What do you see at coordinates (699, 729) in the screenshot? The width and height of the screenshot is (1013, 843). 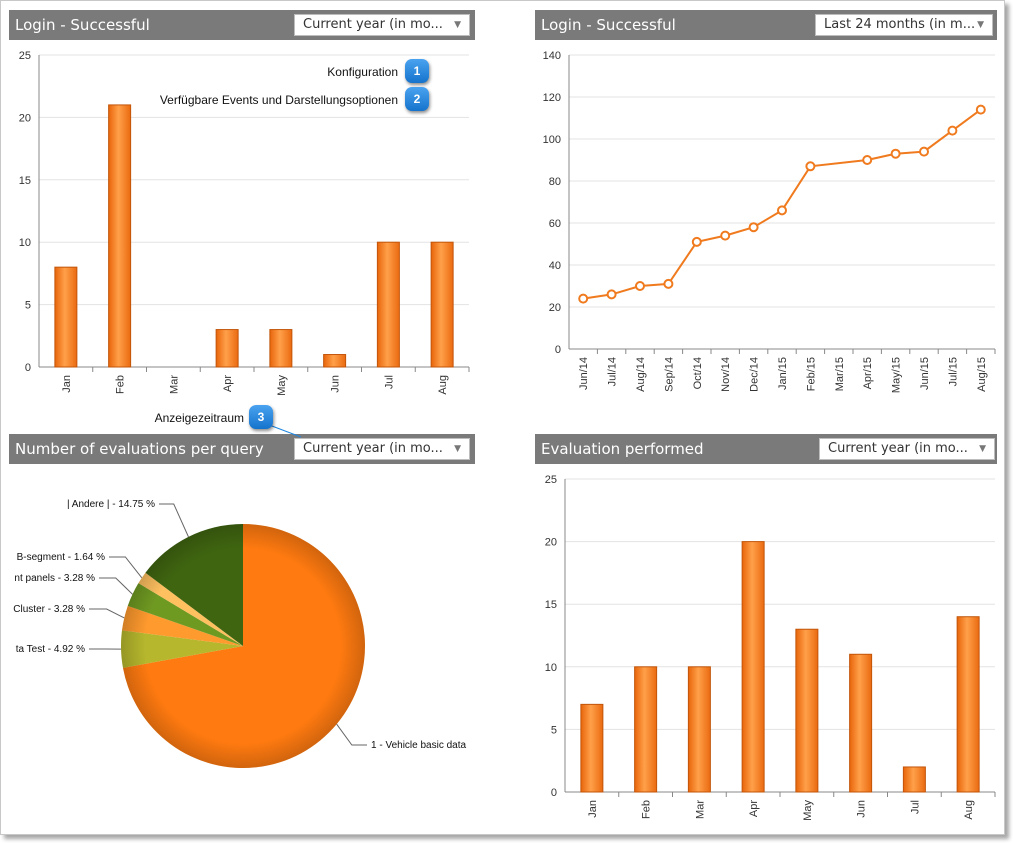 I see `bar-mar` at bounding box center [699, 729].